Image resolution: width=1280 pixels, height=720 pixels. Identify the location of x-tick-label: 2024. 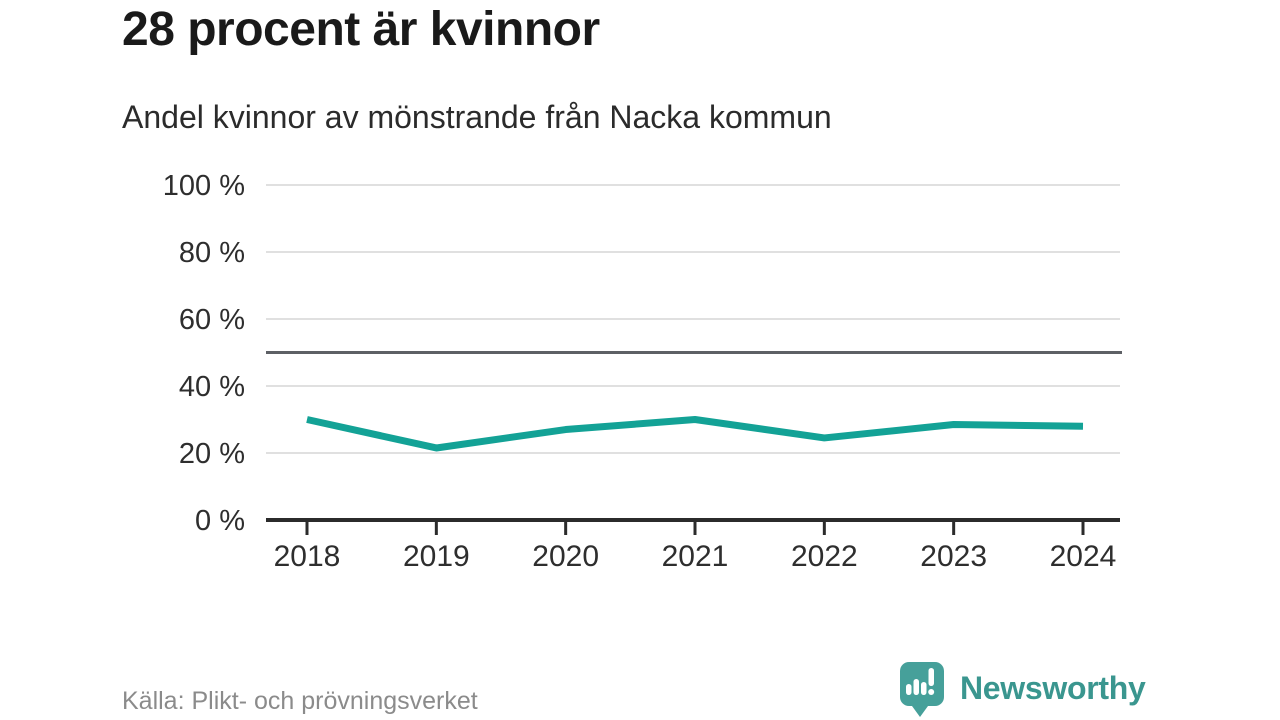
(1083, 556).